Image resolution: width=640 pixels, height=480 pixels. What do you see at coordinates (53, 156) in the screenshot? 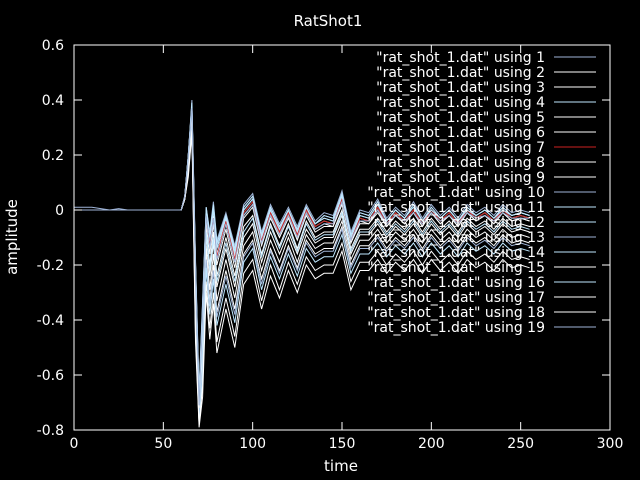
I see `y-tick-label: 0.2` at bounding box center [53, 156].